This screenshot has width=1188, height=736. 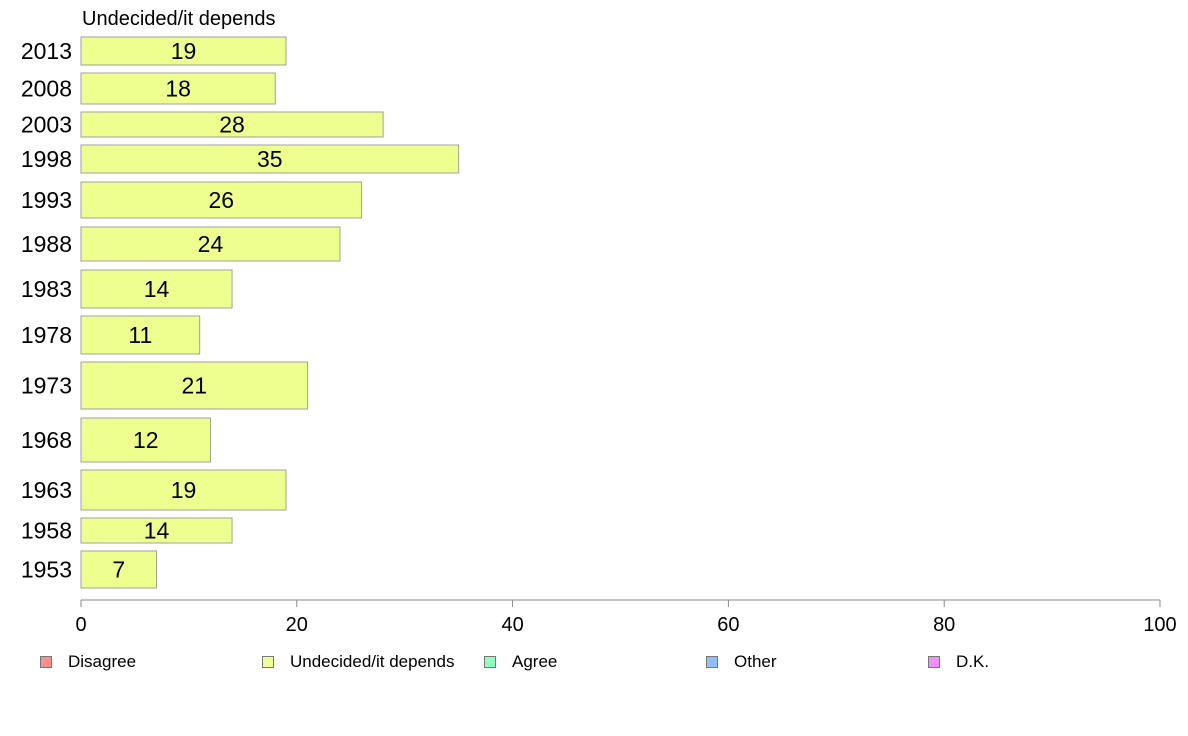 I want to click on bar-value-label-2008: 18, so click(x=178, y=89).